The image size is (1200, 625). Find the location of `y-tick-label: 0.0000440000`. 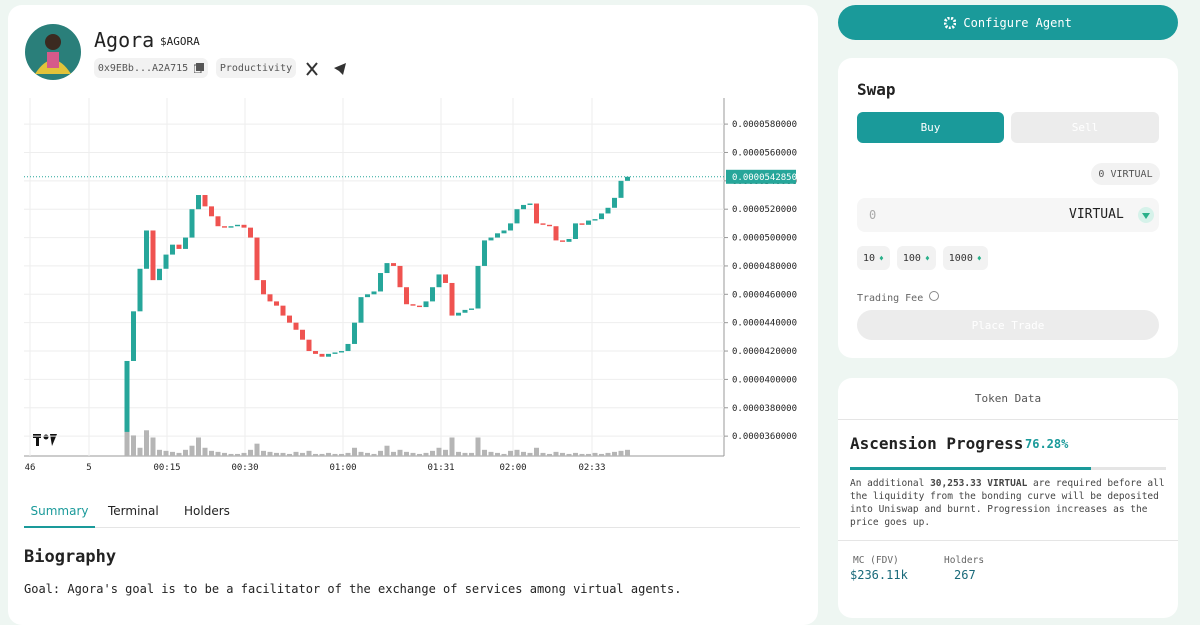

y-tick-label: 0.0000440000 is located at coordinates (764, 324).